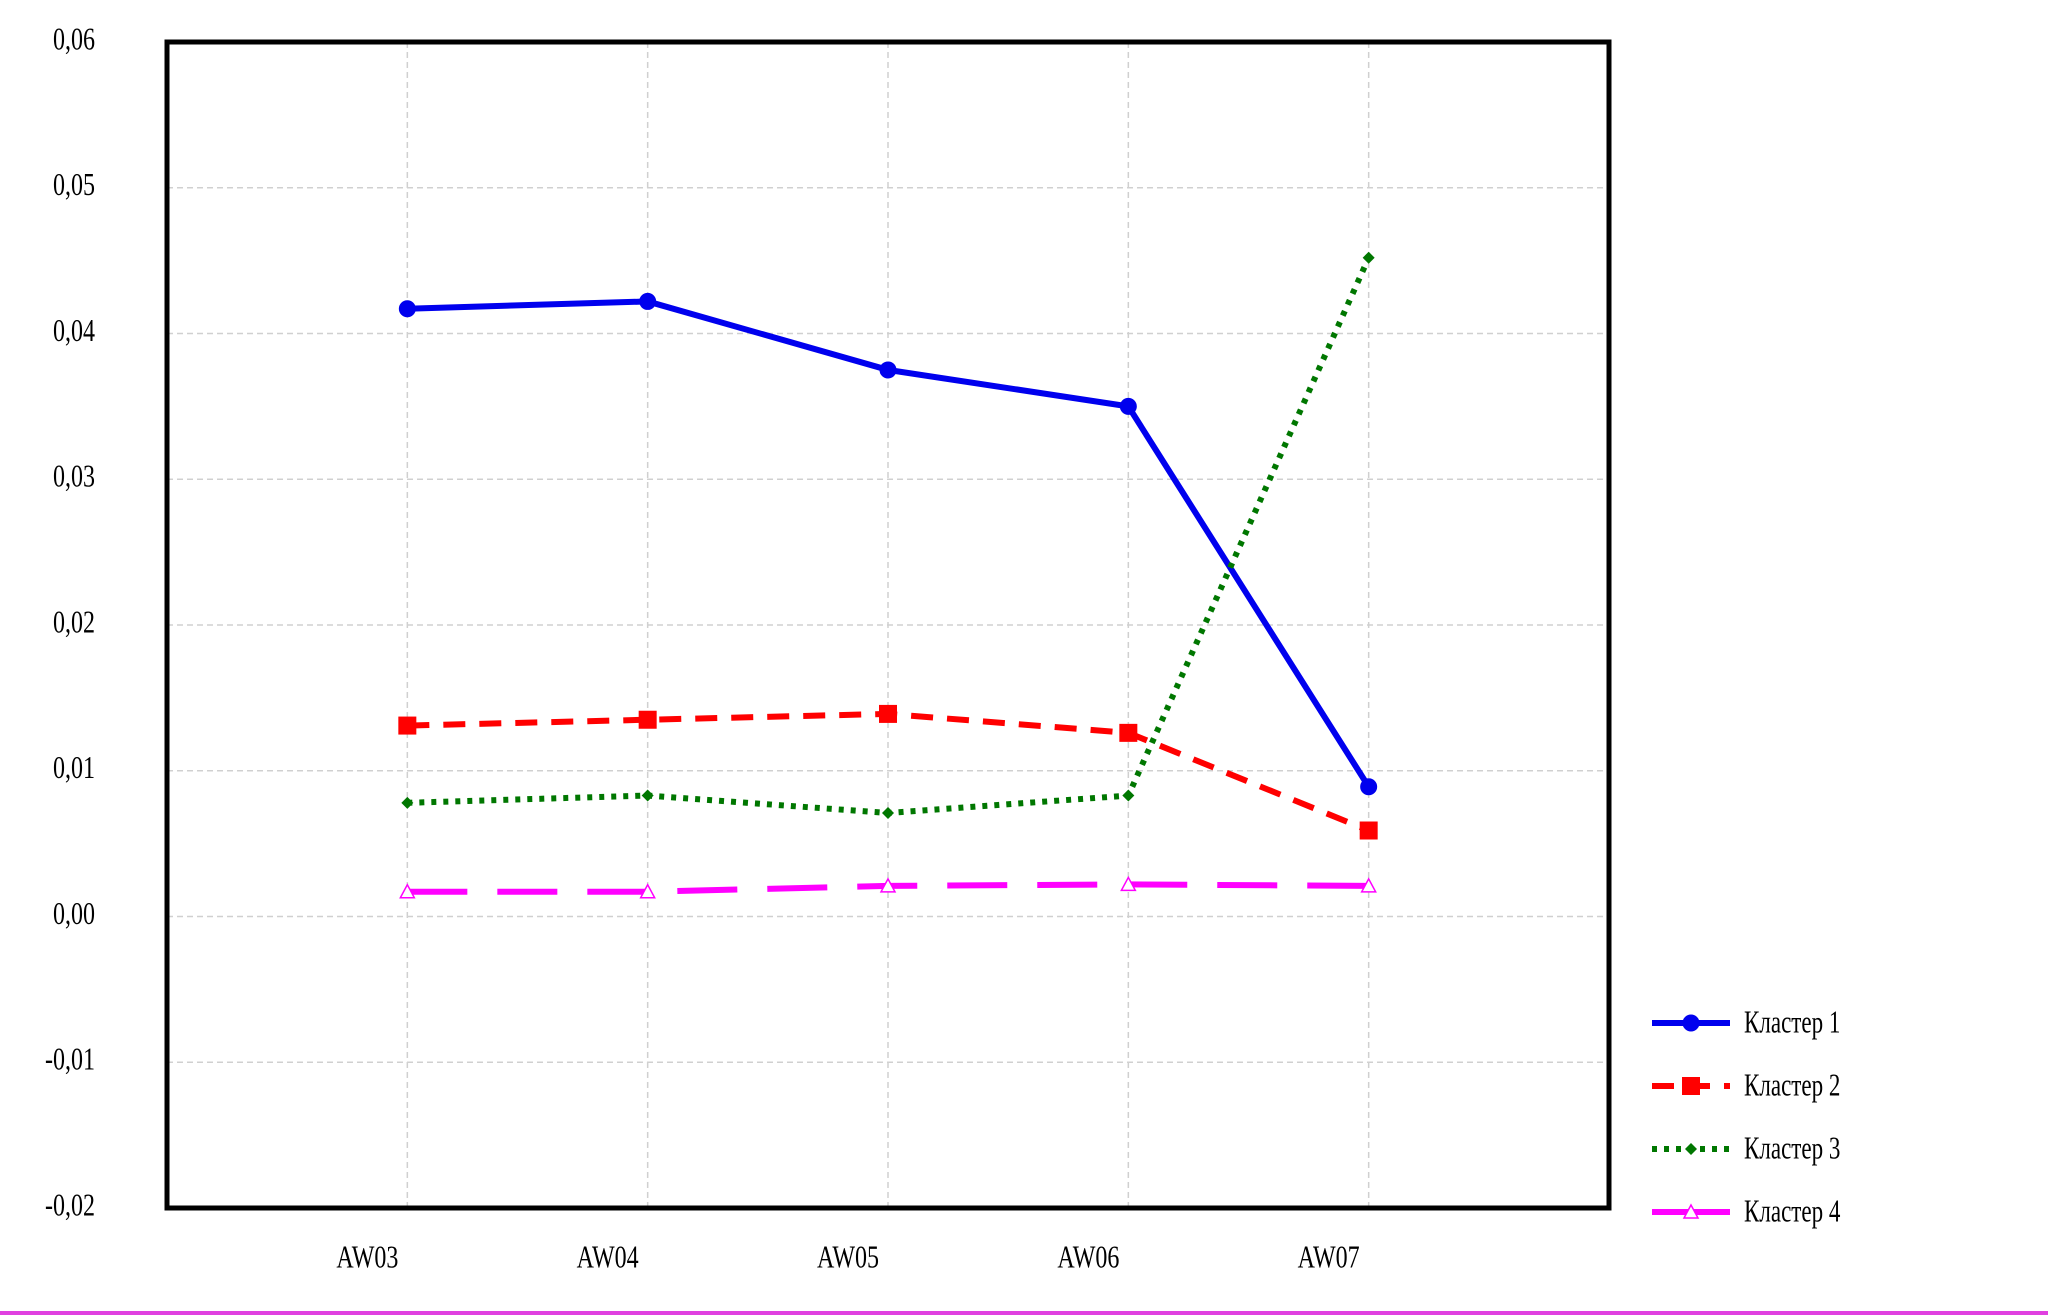 The height and width of the screenshot is (1316, 2048). Describe the element at coordinates (74, 476) in the screenshot. I see `y-tick-label: 0,03` at that location.